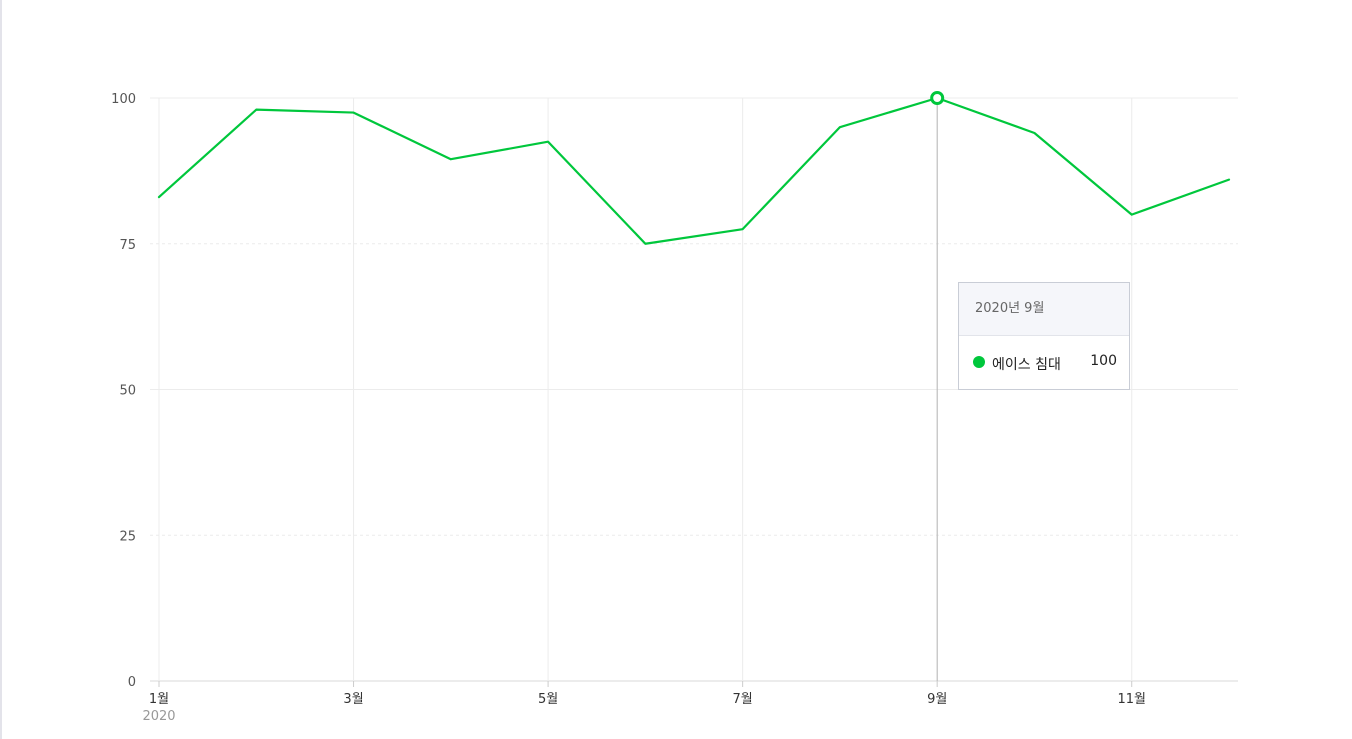 The height and width of the screenshot is (739, 1352). What do you see at coordinates (937, 699) in the screenshot?
I see `x-tick-label: 9월` at bounding box center [937, 699].